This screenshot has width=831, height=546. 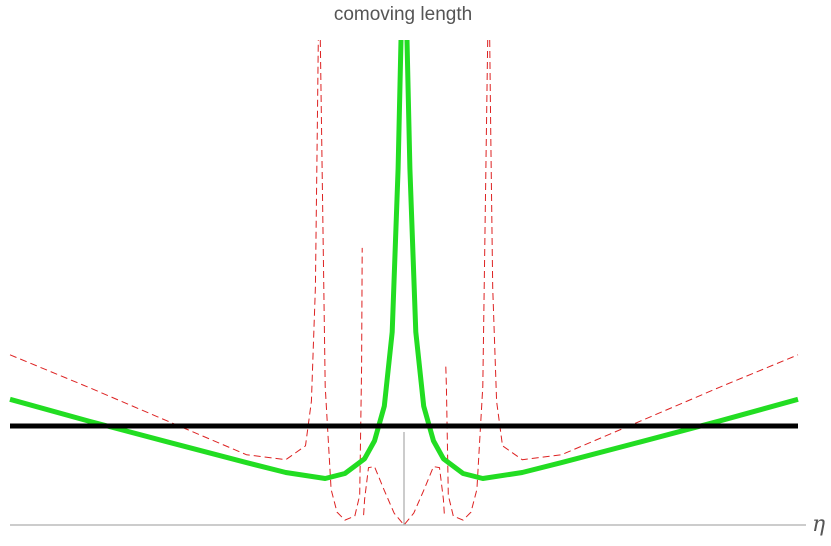 What do you see at coordinates (819, 524) in the screenshot?
I see `x-axis-label: η` at bounding box center [819, 524].